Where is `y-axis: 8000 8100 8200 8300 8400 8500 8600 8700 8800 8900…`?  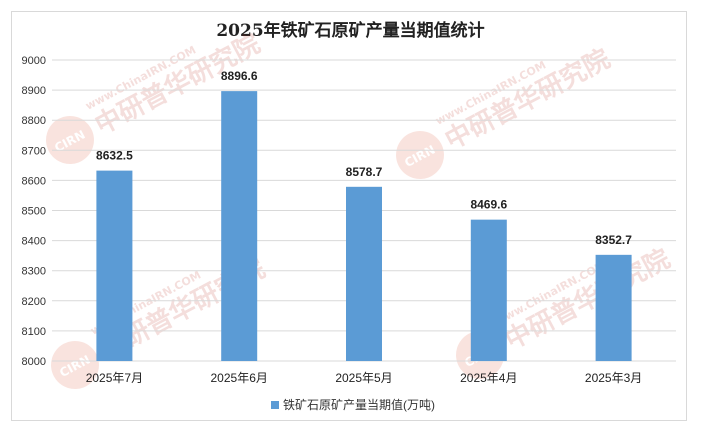 y-axis: 8000 8100 8200 8300 8400 8500 8600 8700 8800 8900… is located at coordinates (34, 211).